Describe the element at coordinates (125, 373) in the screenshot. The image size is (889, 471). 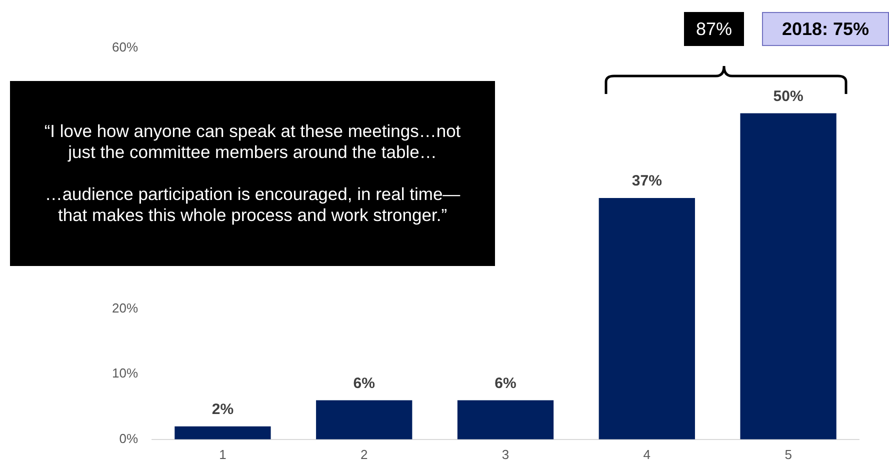
I see `y-tick-label: 10%` at that location.